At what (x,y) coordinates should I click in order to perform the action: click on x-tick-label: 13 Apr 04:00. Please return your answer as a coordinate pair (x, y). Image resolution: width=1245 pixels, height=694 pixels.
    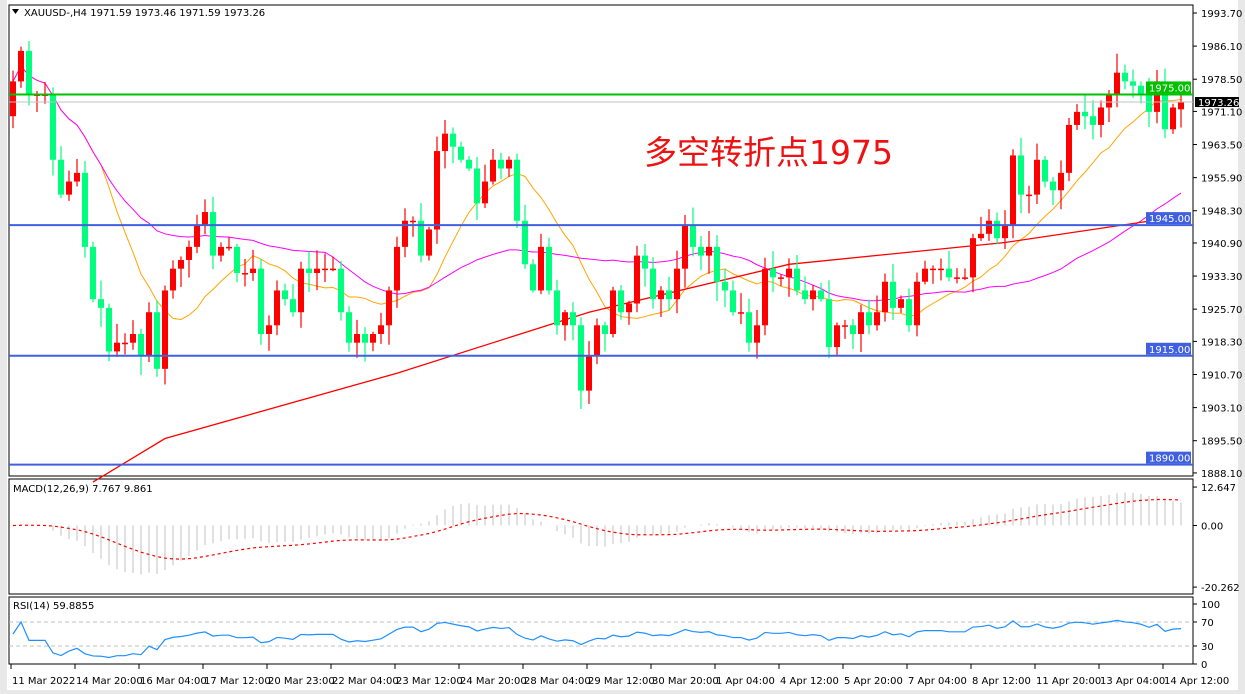
    Looking at the image, I should click on (1132, 681).